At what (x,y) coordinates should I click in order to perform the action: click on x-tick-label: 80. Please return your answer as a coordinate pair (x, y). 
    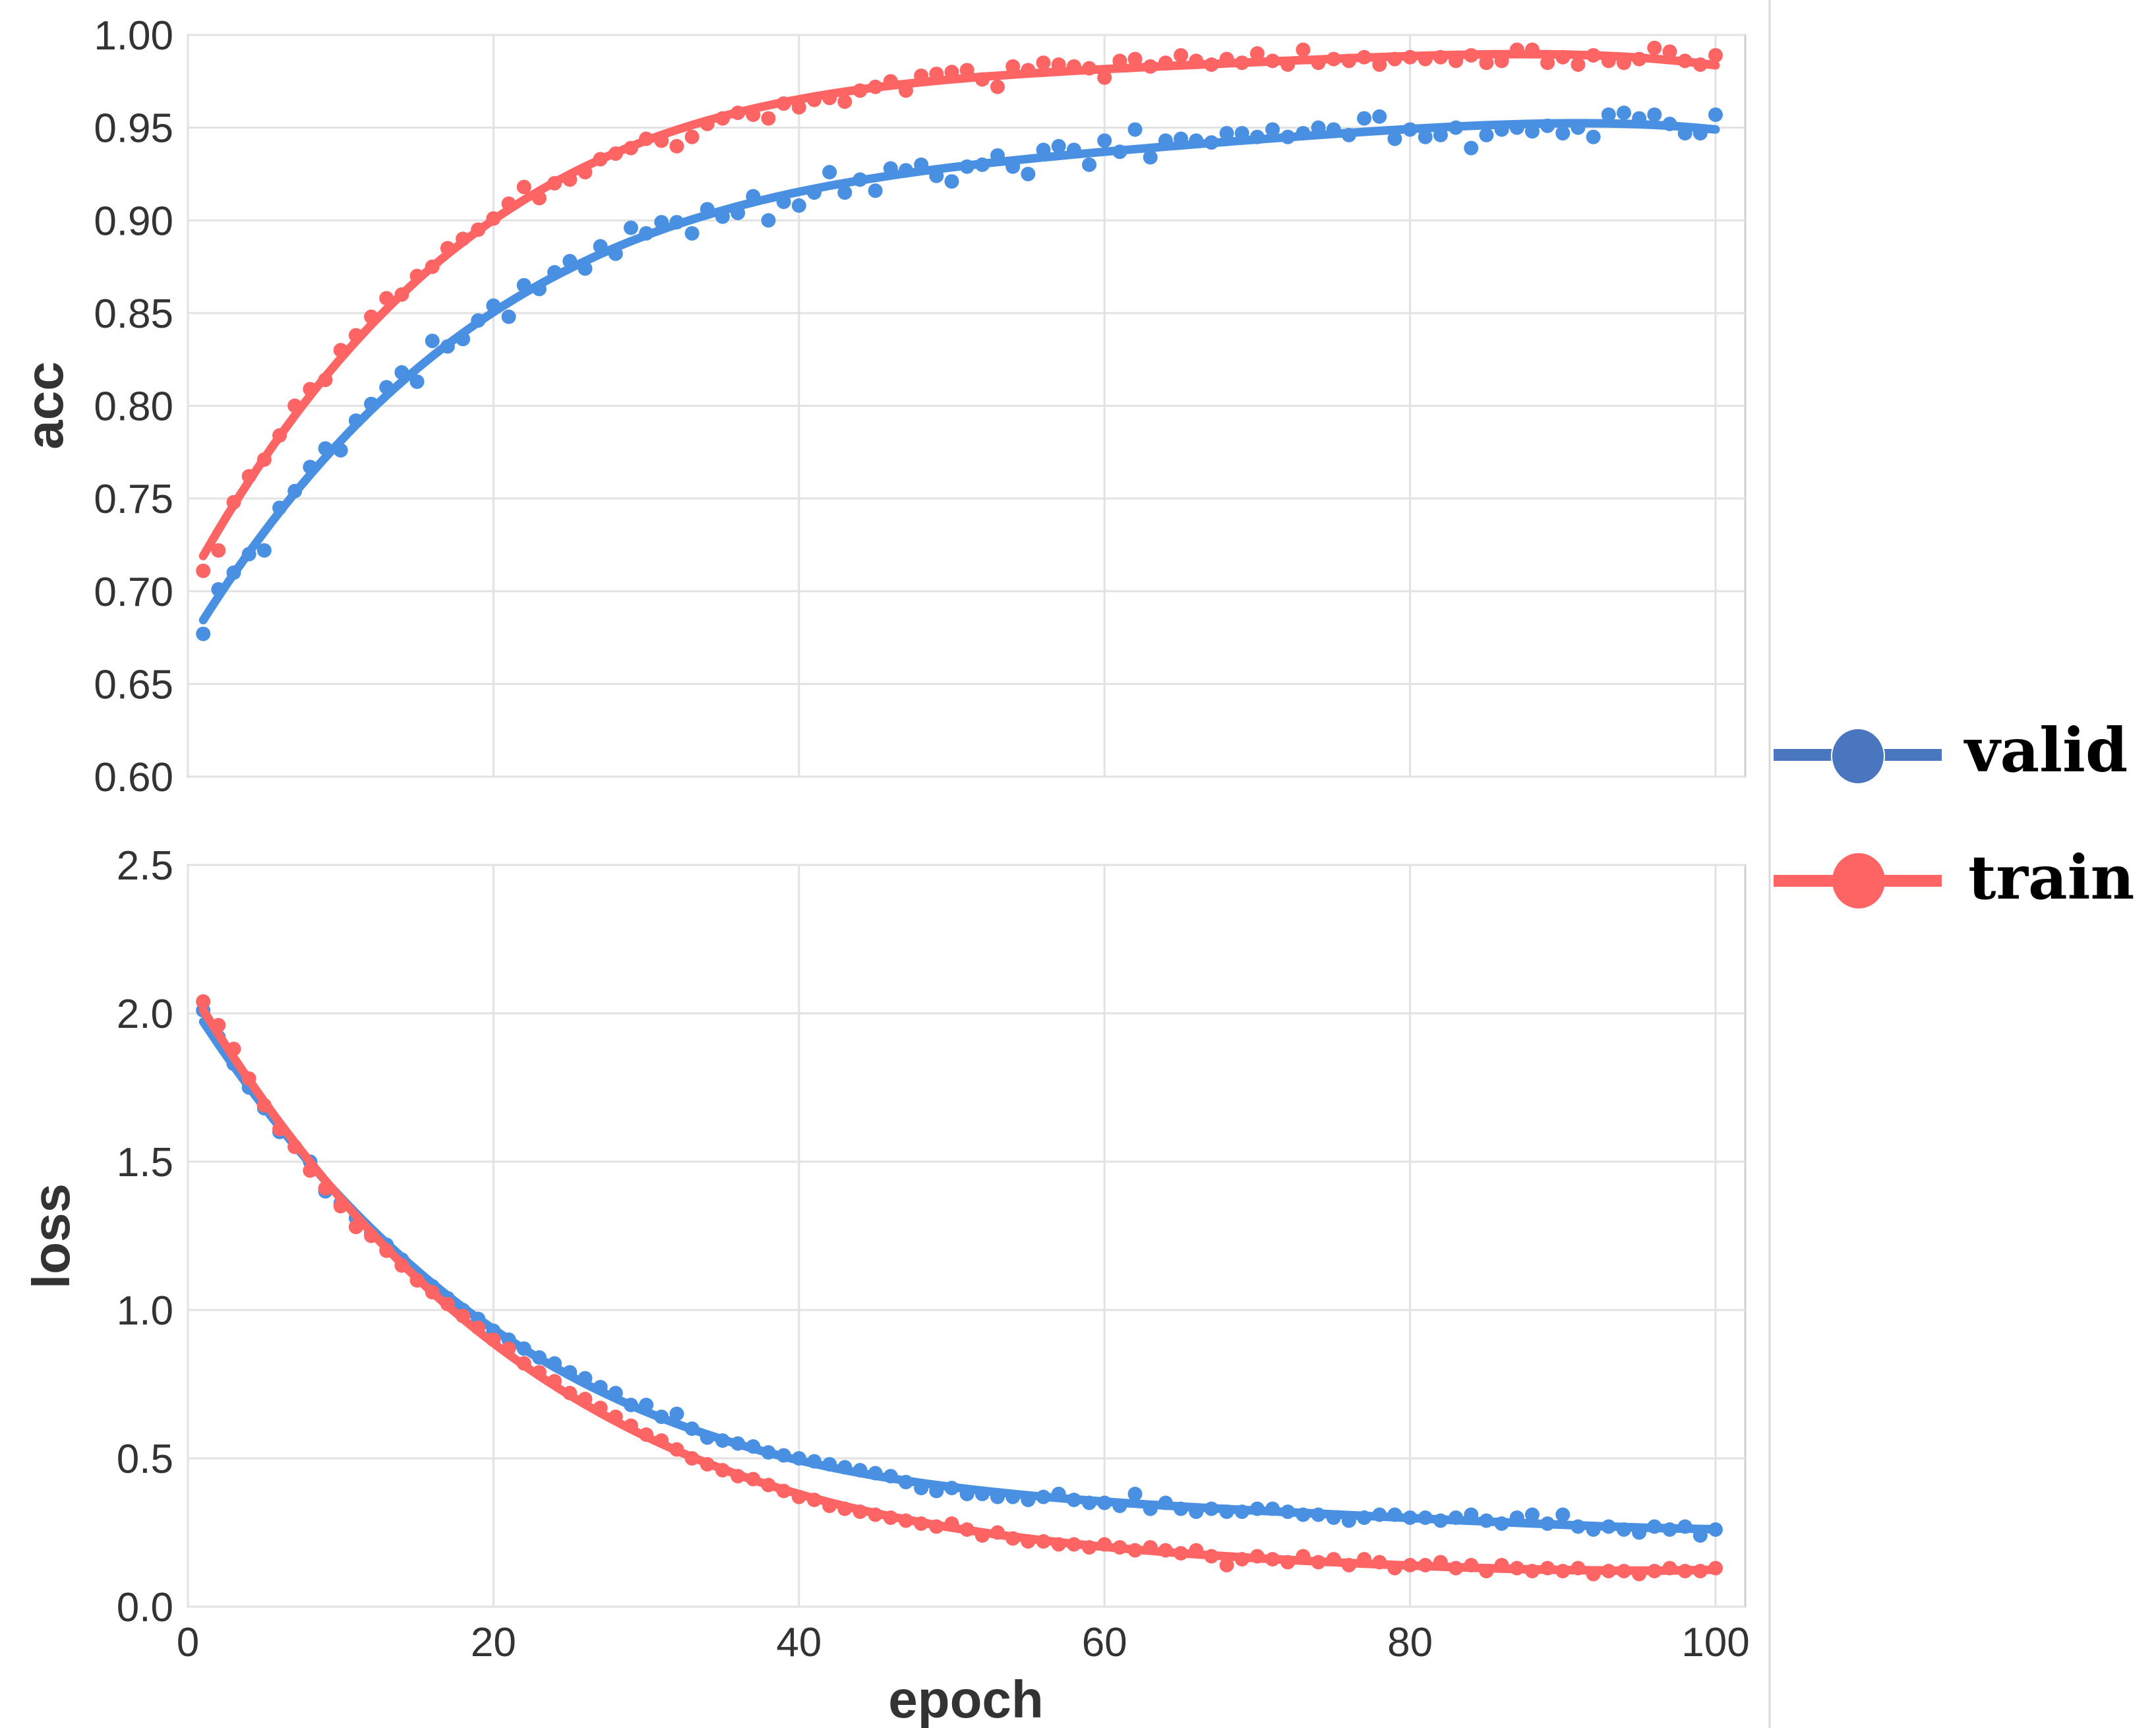
    Looking at the image, I should click on (1410, 1642).